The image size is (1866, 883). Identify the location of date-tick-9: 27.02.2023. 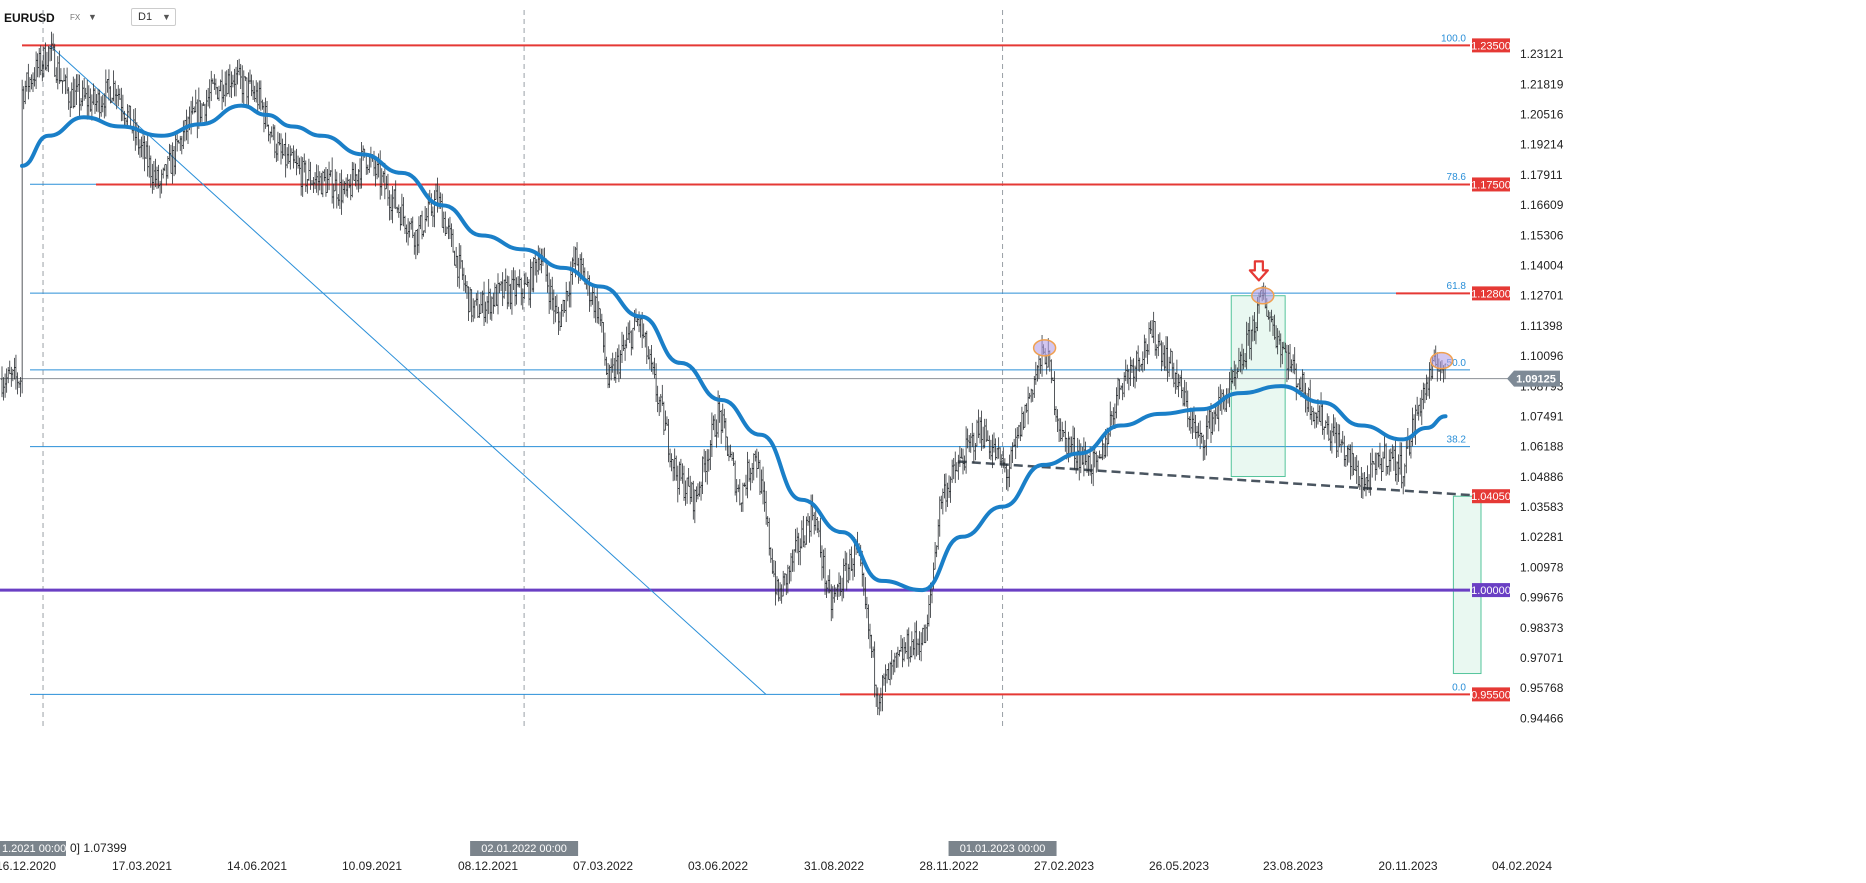
(1064, 866).